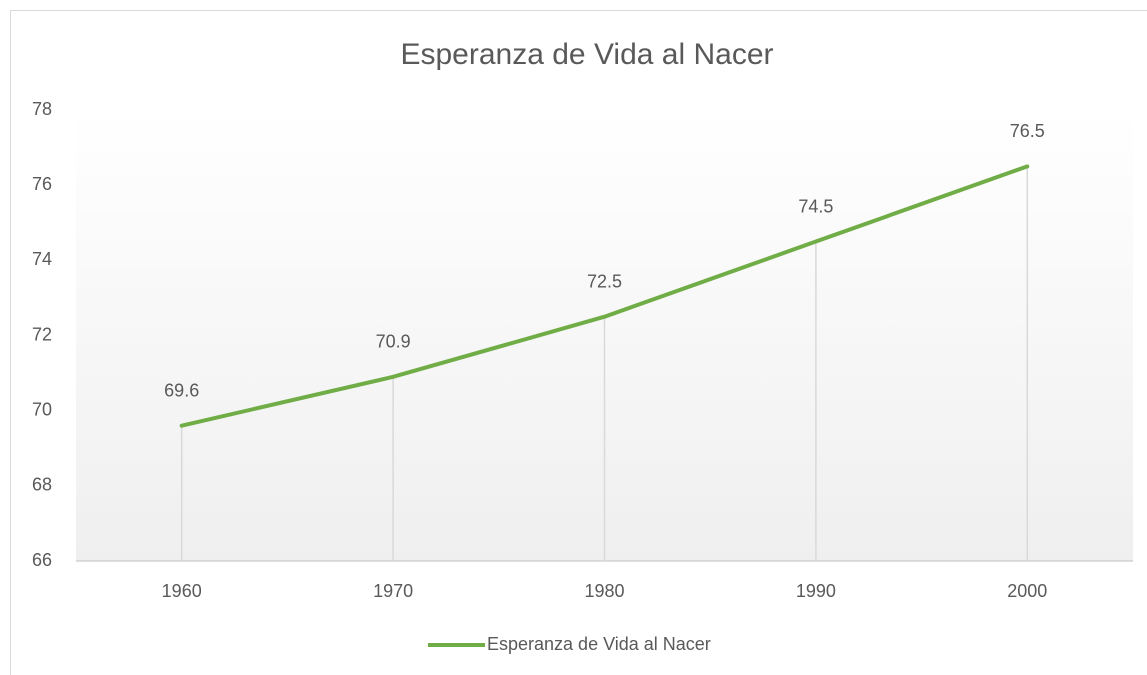 This screenshot has height=675, width=1147. I want to click on data-label: 72.5, so click(604, 281).